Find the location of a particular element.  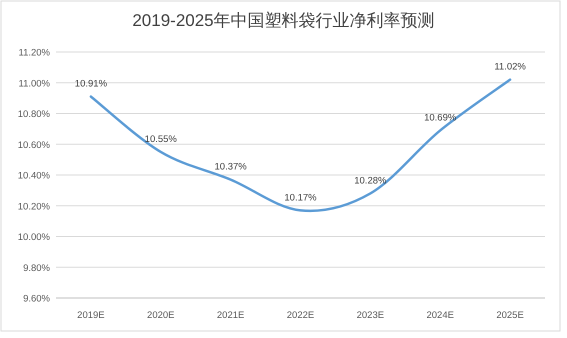

y-tick-label: 10.40% is located at coordinates (34, 176).